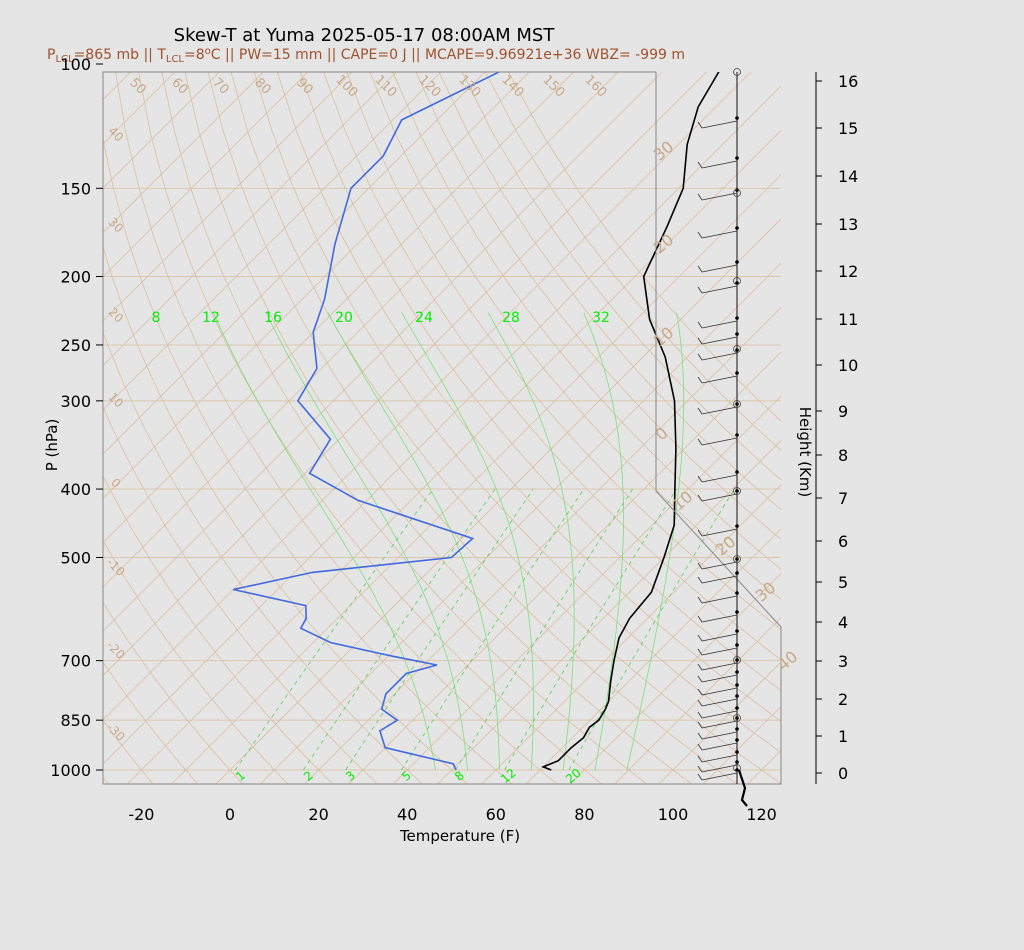  What do you see at coordinates (595, 86) in the screenshot?
I see `isotherm-top-label: 160` at bounding box center [595, 86].